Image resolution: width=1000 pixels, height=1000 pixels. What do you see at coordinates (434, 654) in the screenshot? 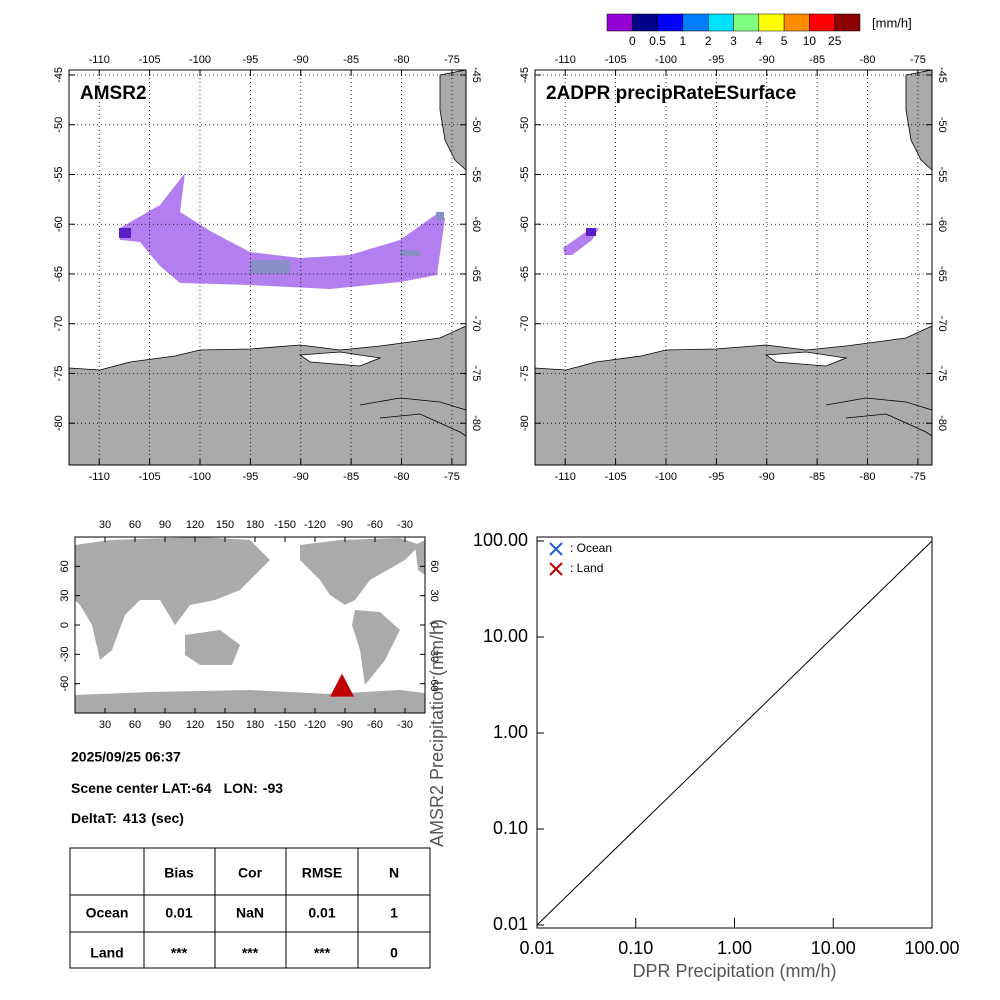
I see `y-tick-label: -30` at bounding box center [434, 654].